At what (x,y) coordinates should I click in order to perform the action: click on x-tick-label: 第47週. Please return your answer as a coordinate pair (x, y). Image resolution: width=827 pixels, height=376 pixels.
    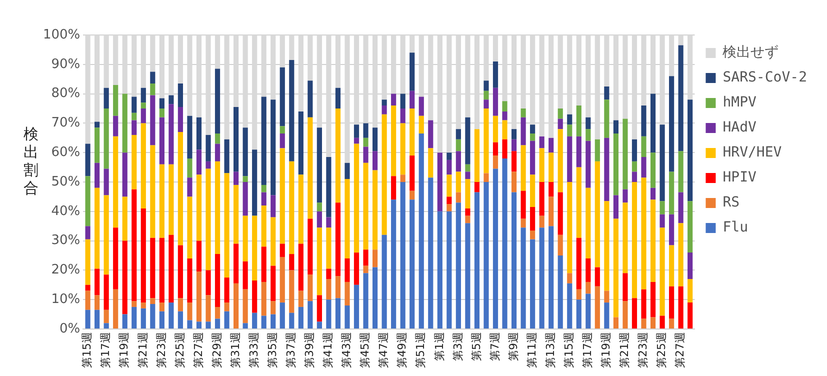
    Looking at the image, I should click on (383, 350).